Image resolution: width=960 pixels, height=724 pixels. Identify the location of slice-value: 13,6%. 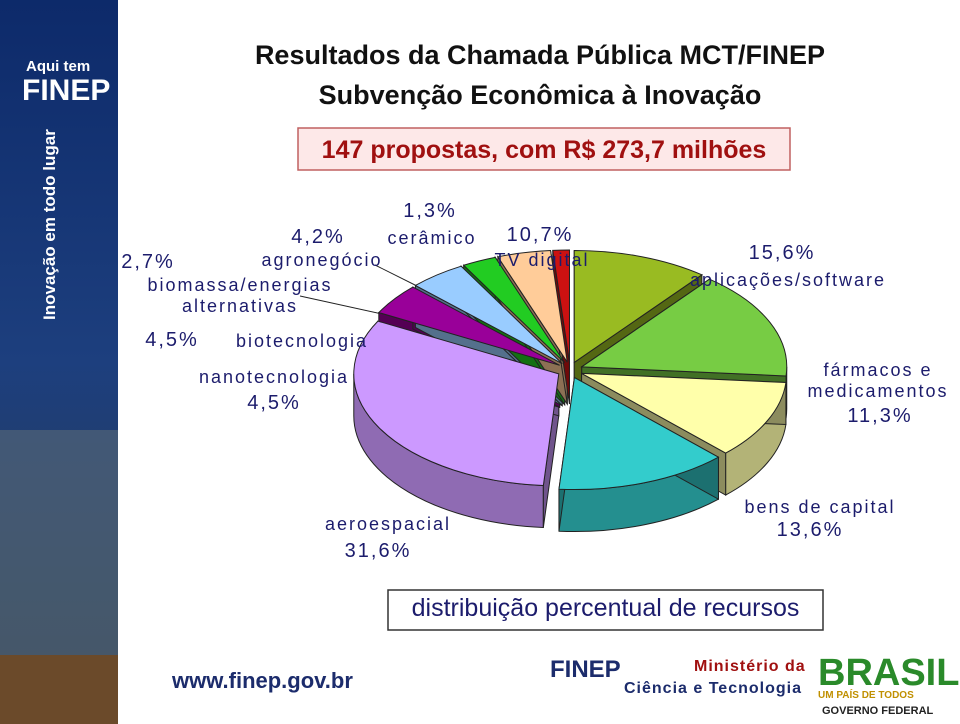
(810, 530).